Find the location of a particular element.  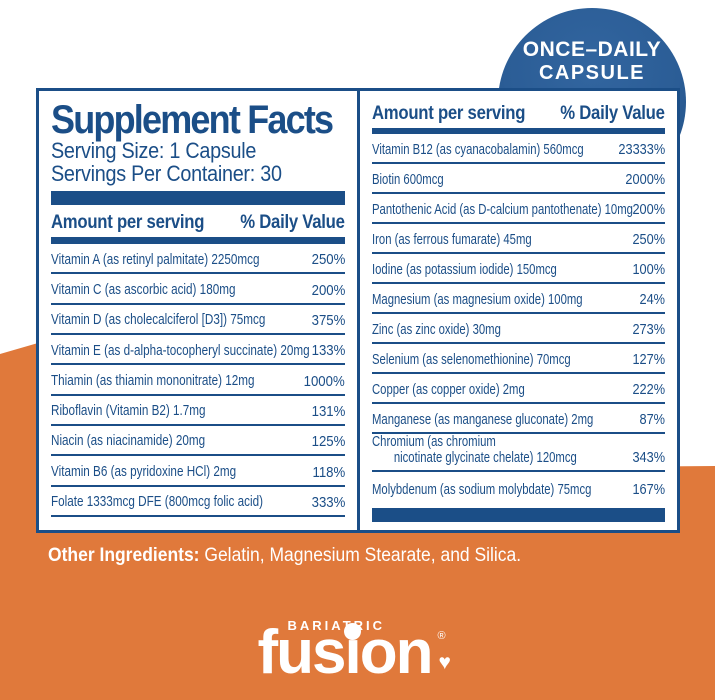

section-divider-bar is located at coordinates (198, 198).